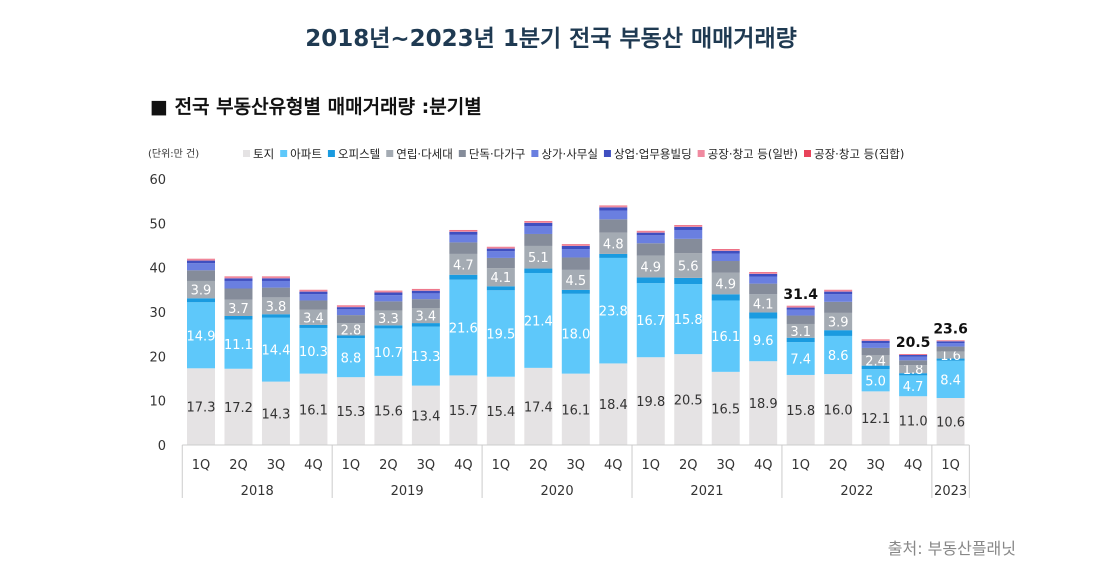  What do you see at coordinates (425, 367) in the screenshot?
I see `bar-stack: 13.413.33.4` at bounding box center [425, 367].